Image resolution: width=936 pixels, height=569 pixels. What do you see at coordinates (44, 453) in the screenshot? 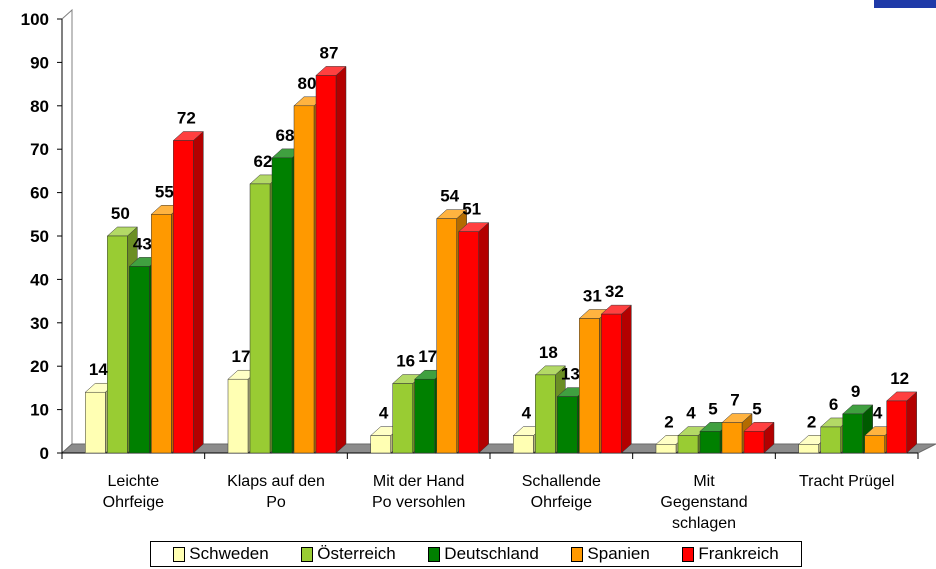
I see `y-tick-label: 0` at bounding box center [44, 453].